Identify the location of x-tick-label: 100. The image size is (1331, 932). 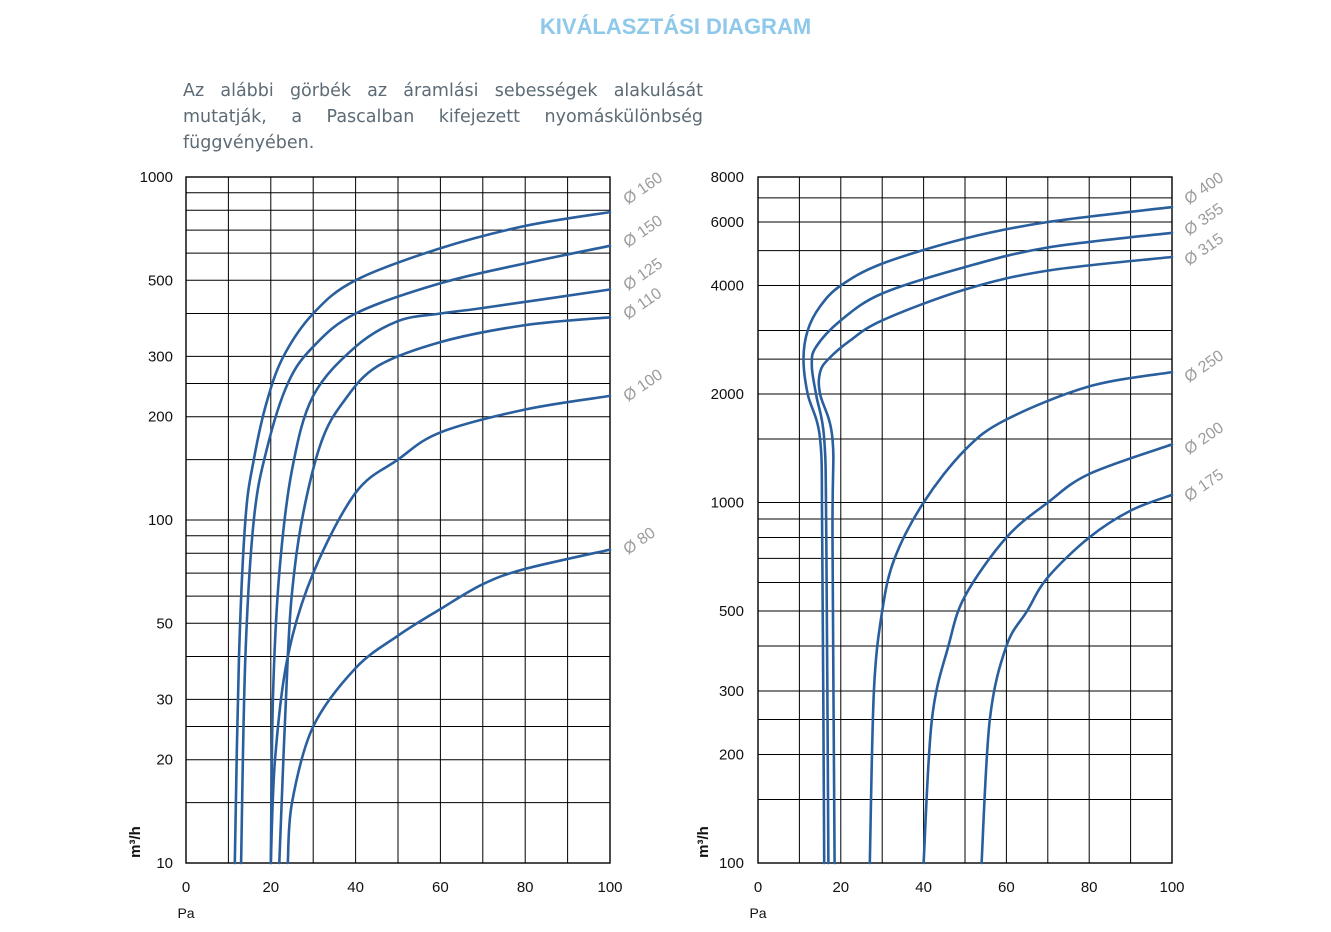
(609, 887).